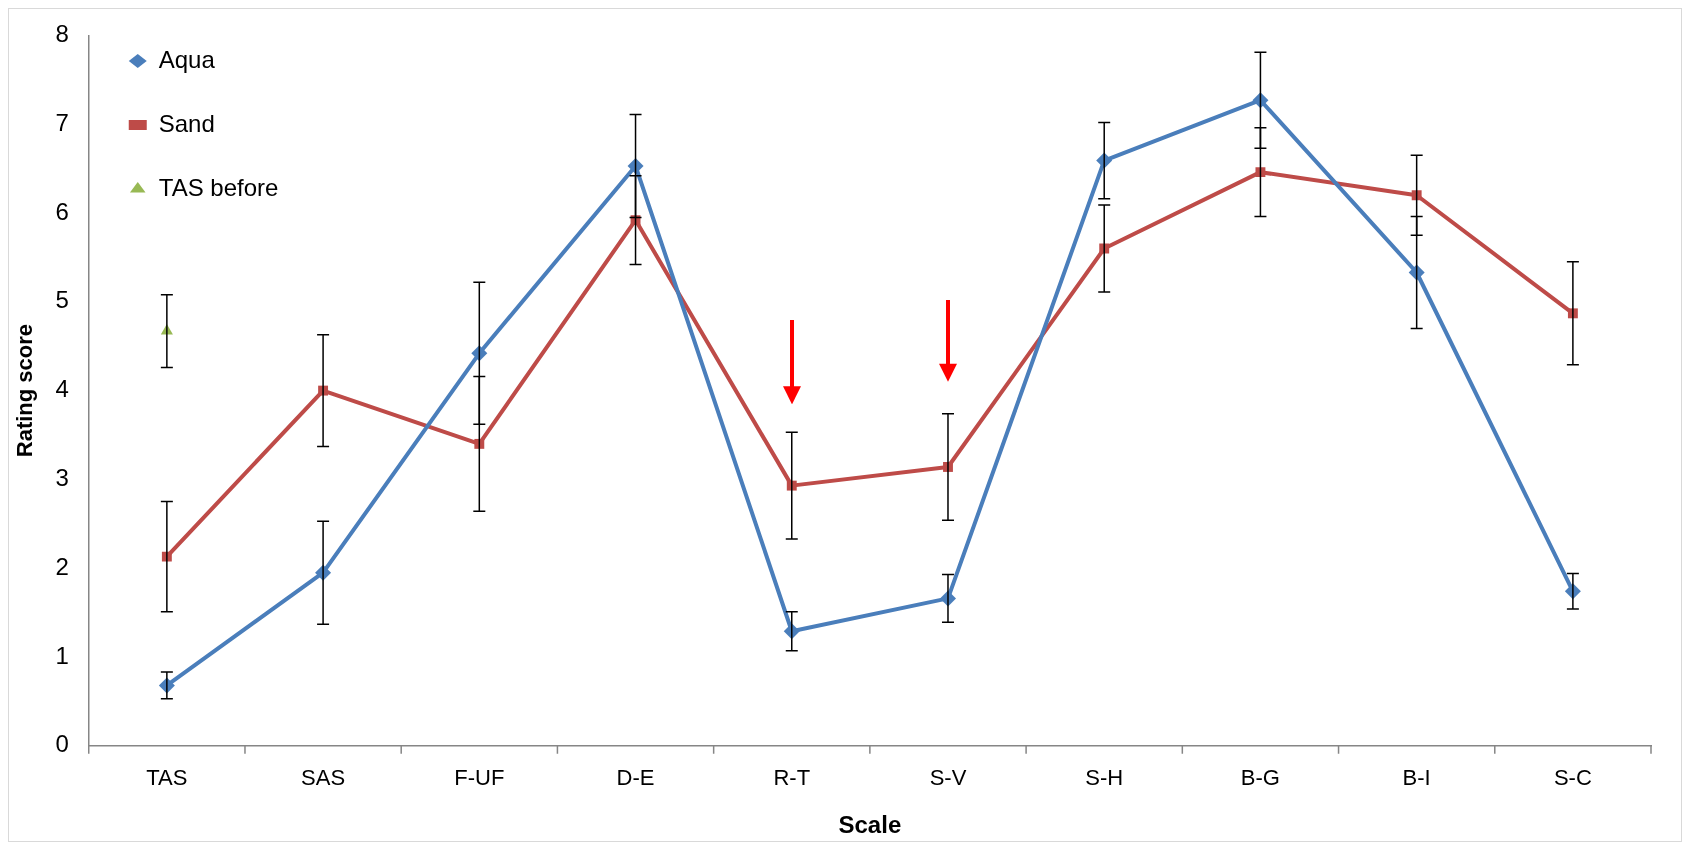 The height and width of the screenshot is (851, 1690). I want to click on x-tick-label: TAS, so click(167, 778).